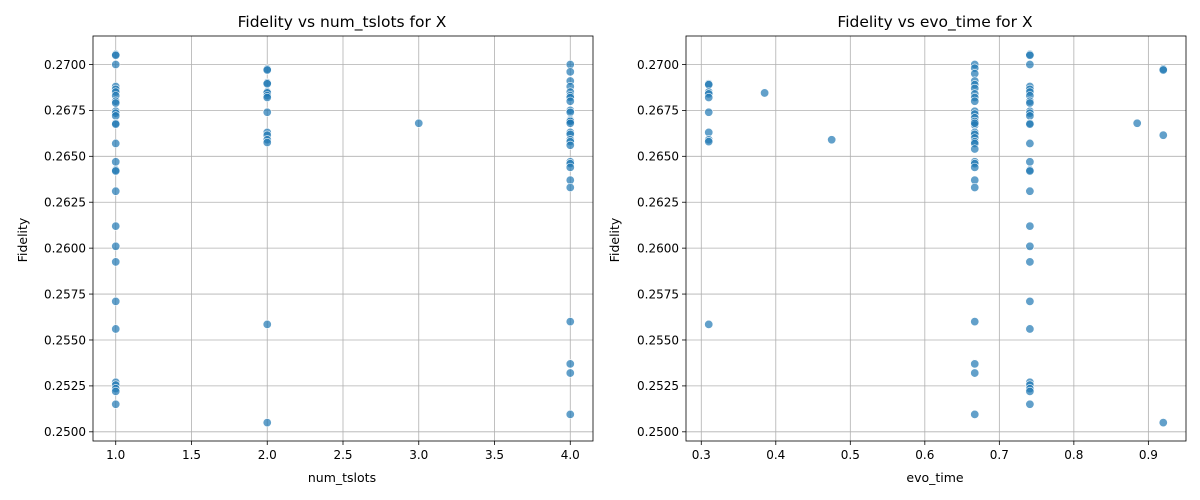 The width and height of the screenshot is (1200, 500). I want to click on right-x-tick-label: 0.6, so click(924, 455).